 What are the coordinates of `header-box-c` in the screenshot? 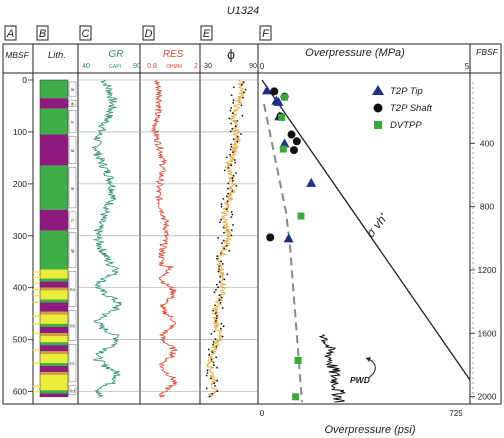 It's located at (85, 33).